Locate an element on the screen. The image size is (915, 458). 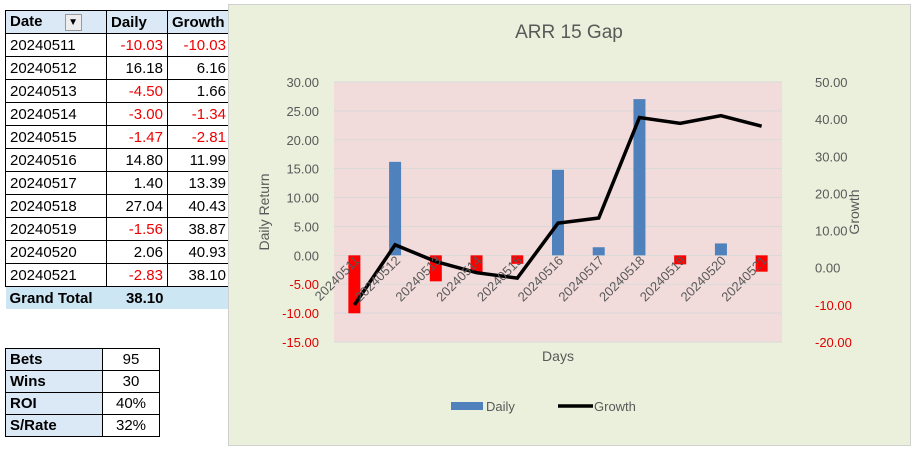
table-row: 20240518 27.04 40.43 is located at coordinates (118, 206).